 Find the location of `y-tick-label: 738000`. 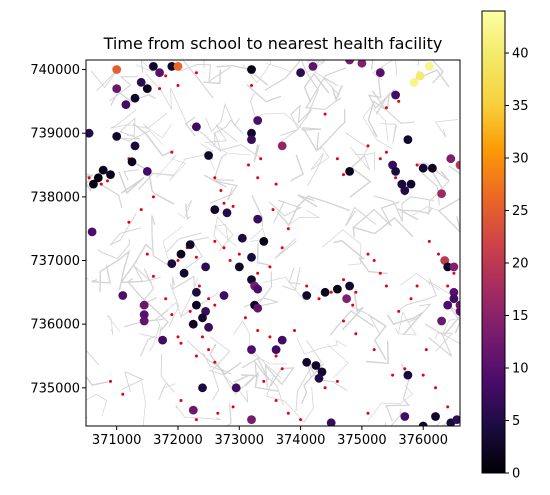

y-tick-label: 738000 is located at coordinates (55, 197).